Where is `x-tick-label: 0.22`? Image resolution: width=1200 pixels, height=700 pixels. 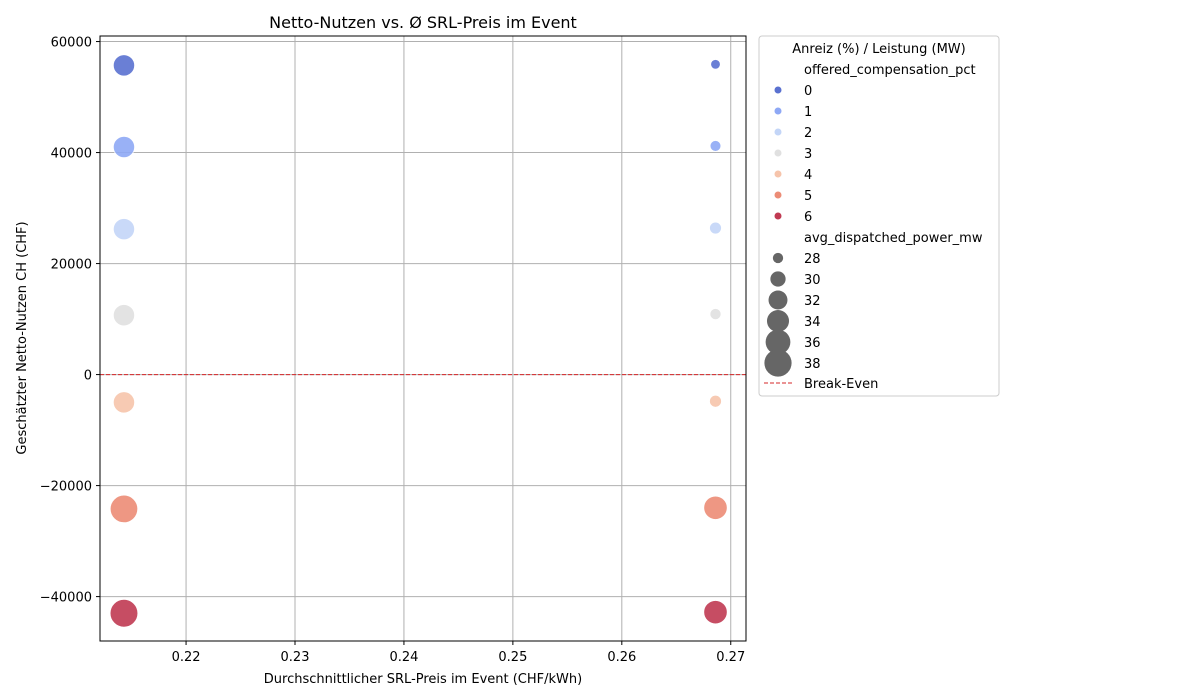 x-tick-label: 0.22 is located at coordinates (186, 657).